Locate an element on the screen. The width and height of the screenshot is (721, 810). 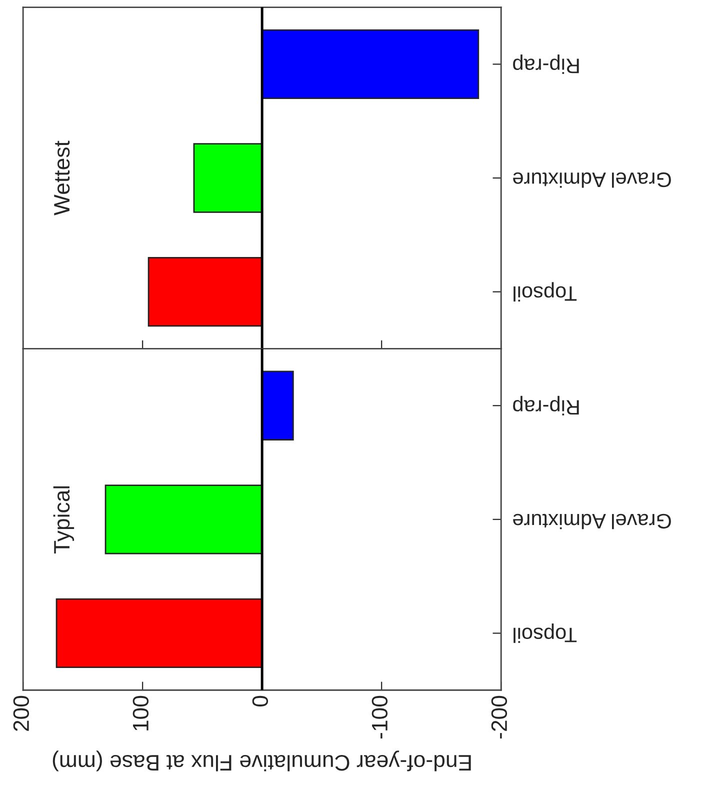
x-tick-label: -100 is located at coordinates (380, 717).